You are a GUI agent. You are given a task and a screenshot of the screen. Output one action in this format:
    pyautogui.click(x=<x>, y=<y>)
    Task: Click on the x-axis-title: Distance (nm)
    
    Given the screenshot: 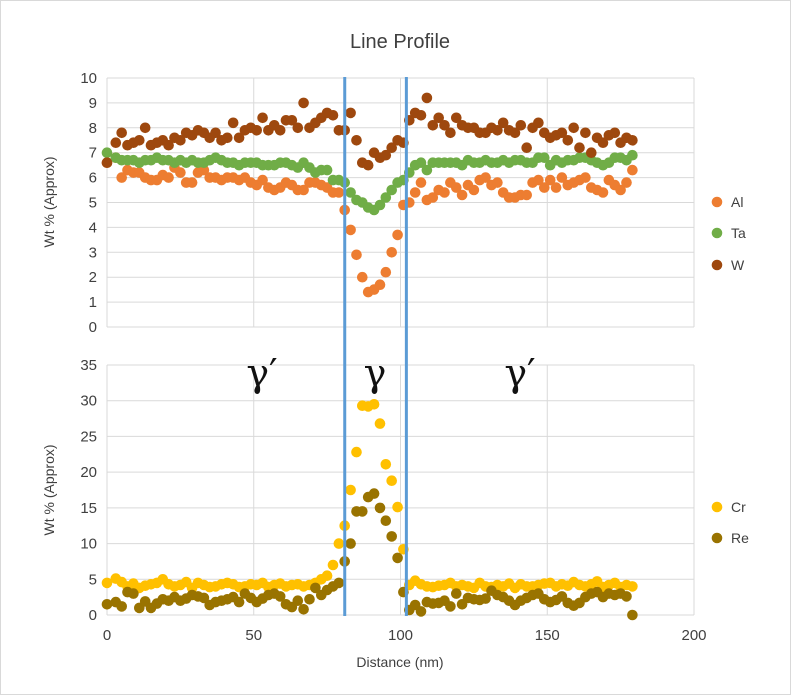 What is the action you would take?
    pyautogui.click(x=399, y=662)
    